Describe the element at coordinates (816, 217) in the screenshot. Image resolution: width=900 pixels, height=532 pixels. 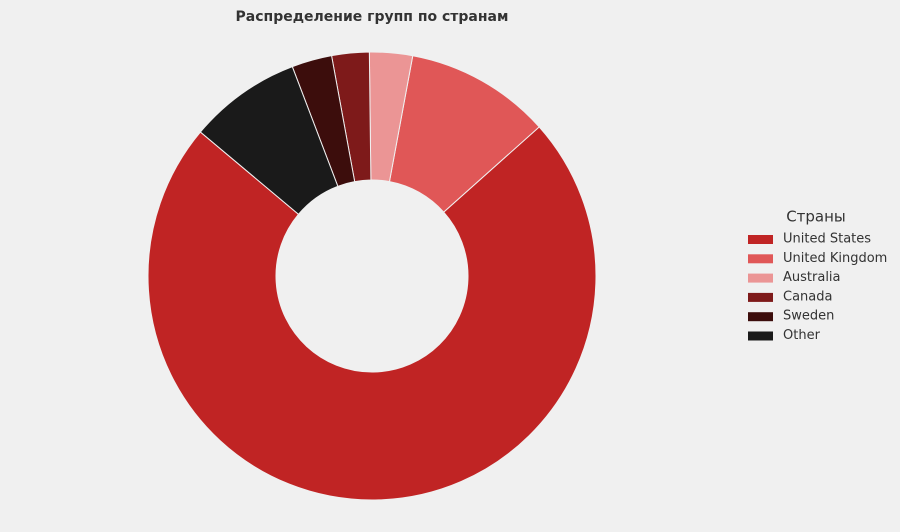
I see `legend-title: Страны` at that location.